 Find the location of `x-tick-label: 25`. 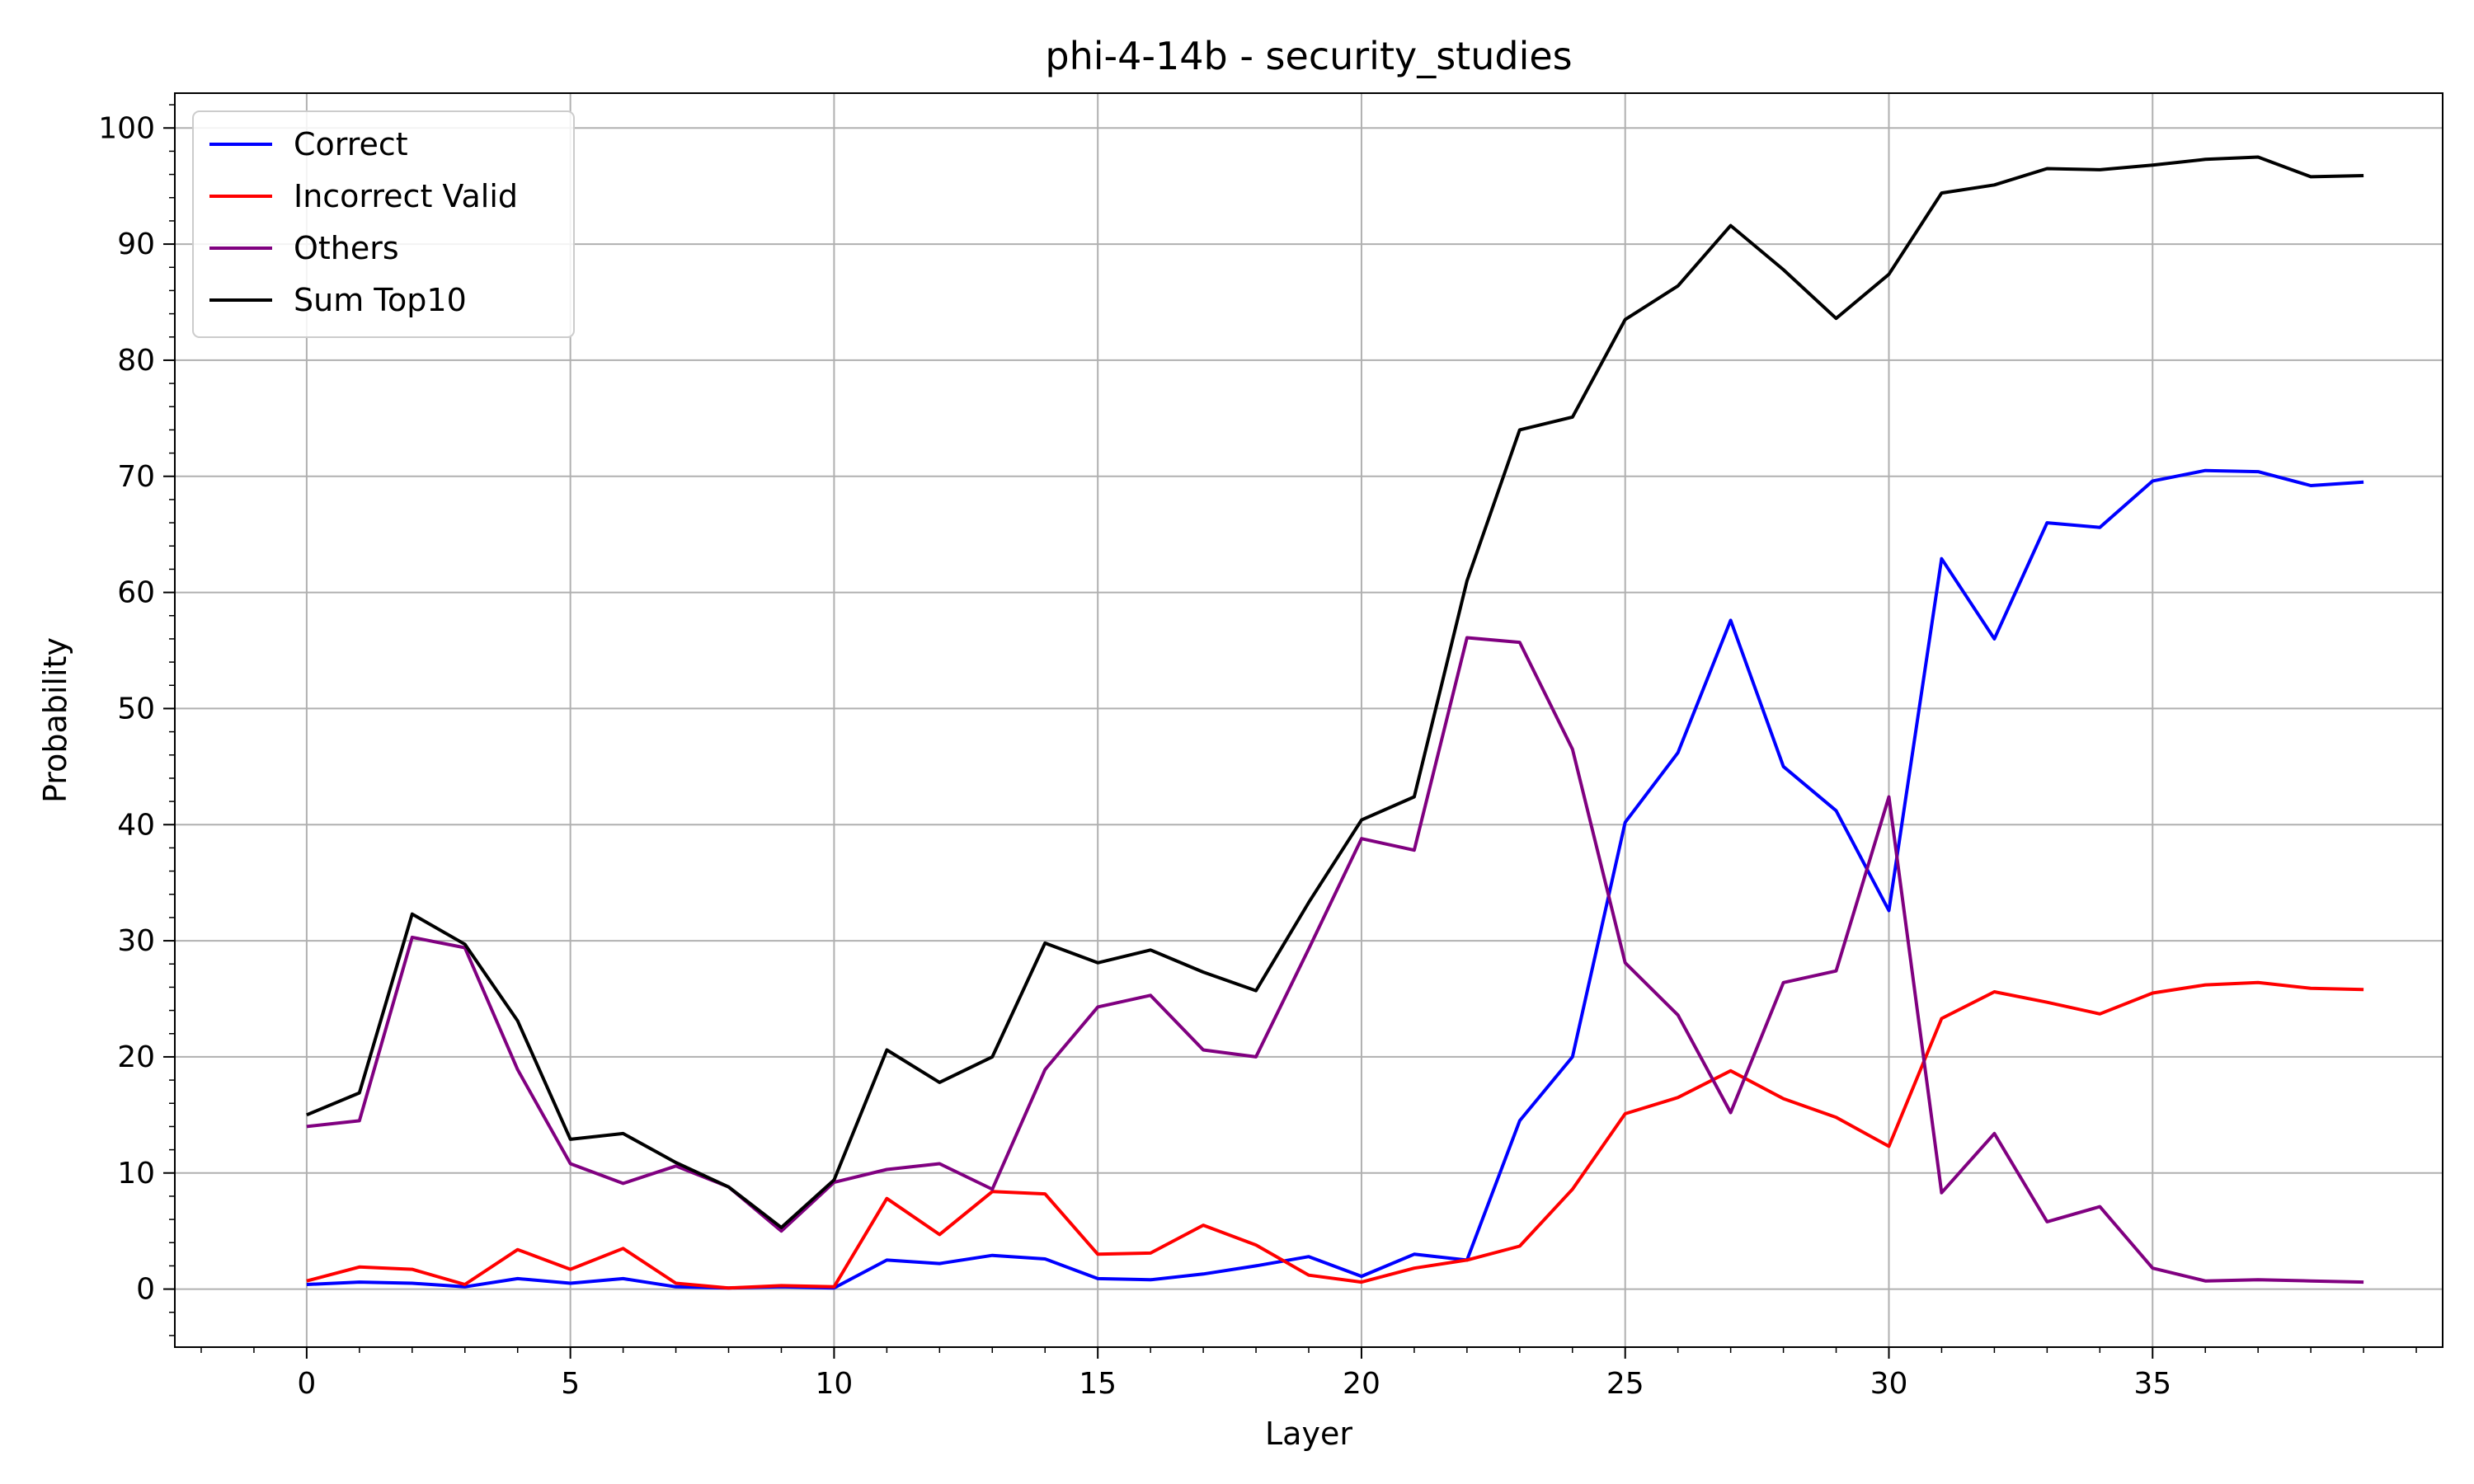

x-tick-label: 25 is located at coordinates (1625, 1384).